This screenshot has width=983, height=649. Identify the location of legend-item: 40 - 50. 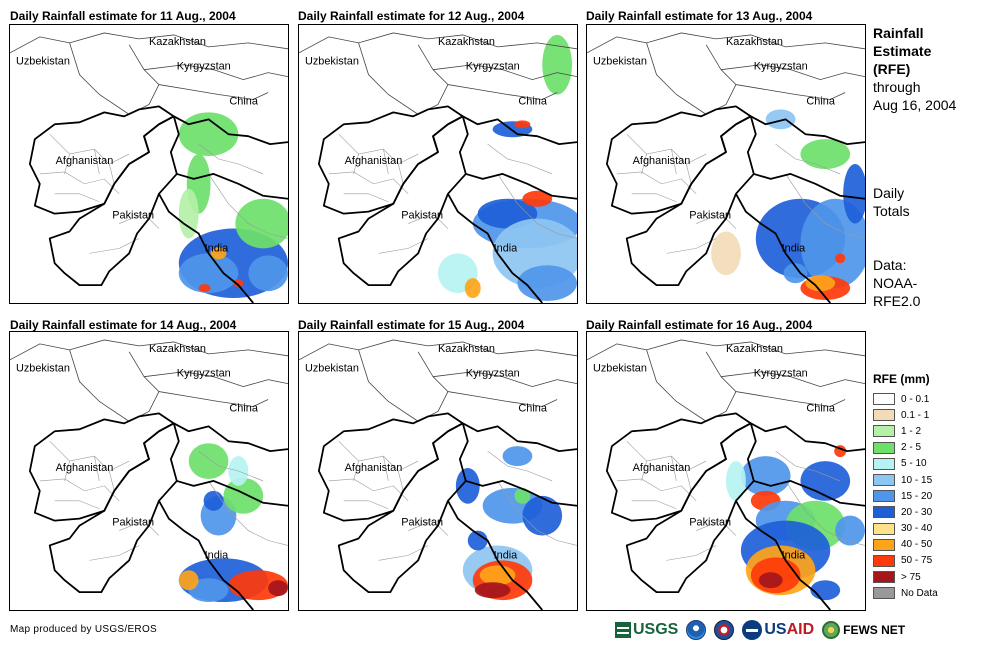
(905, 545).